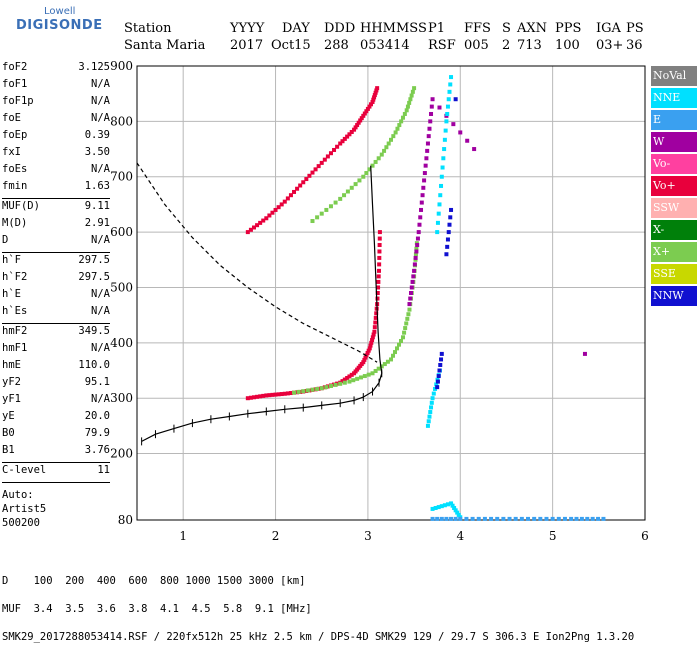  I want to click on header-value-5: RSF, so click(442, 45).